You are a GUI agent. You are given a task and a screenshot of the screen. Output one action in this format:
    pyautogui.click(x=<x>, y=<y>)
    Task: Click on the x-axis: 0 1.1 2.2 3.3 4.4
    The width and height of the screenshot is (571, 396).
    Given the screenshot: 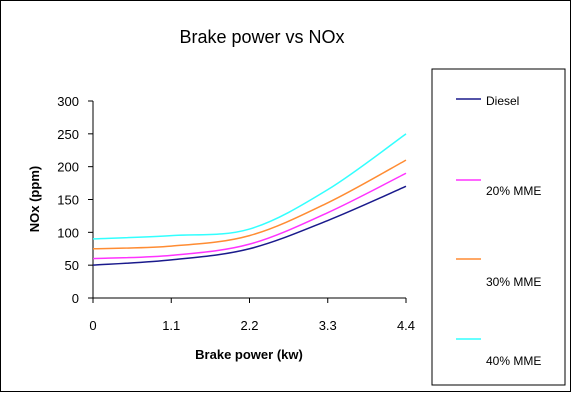 What is the action you would take?
    pyautogui.click(x=252, y=315)
    